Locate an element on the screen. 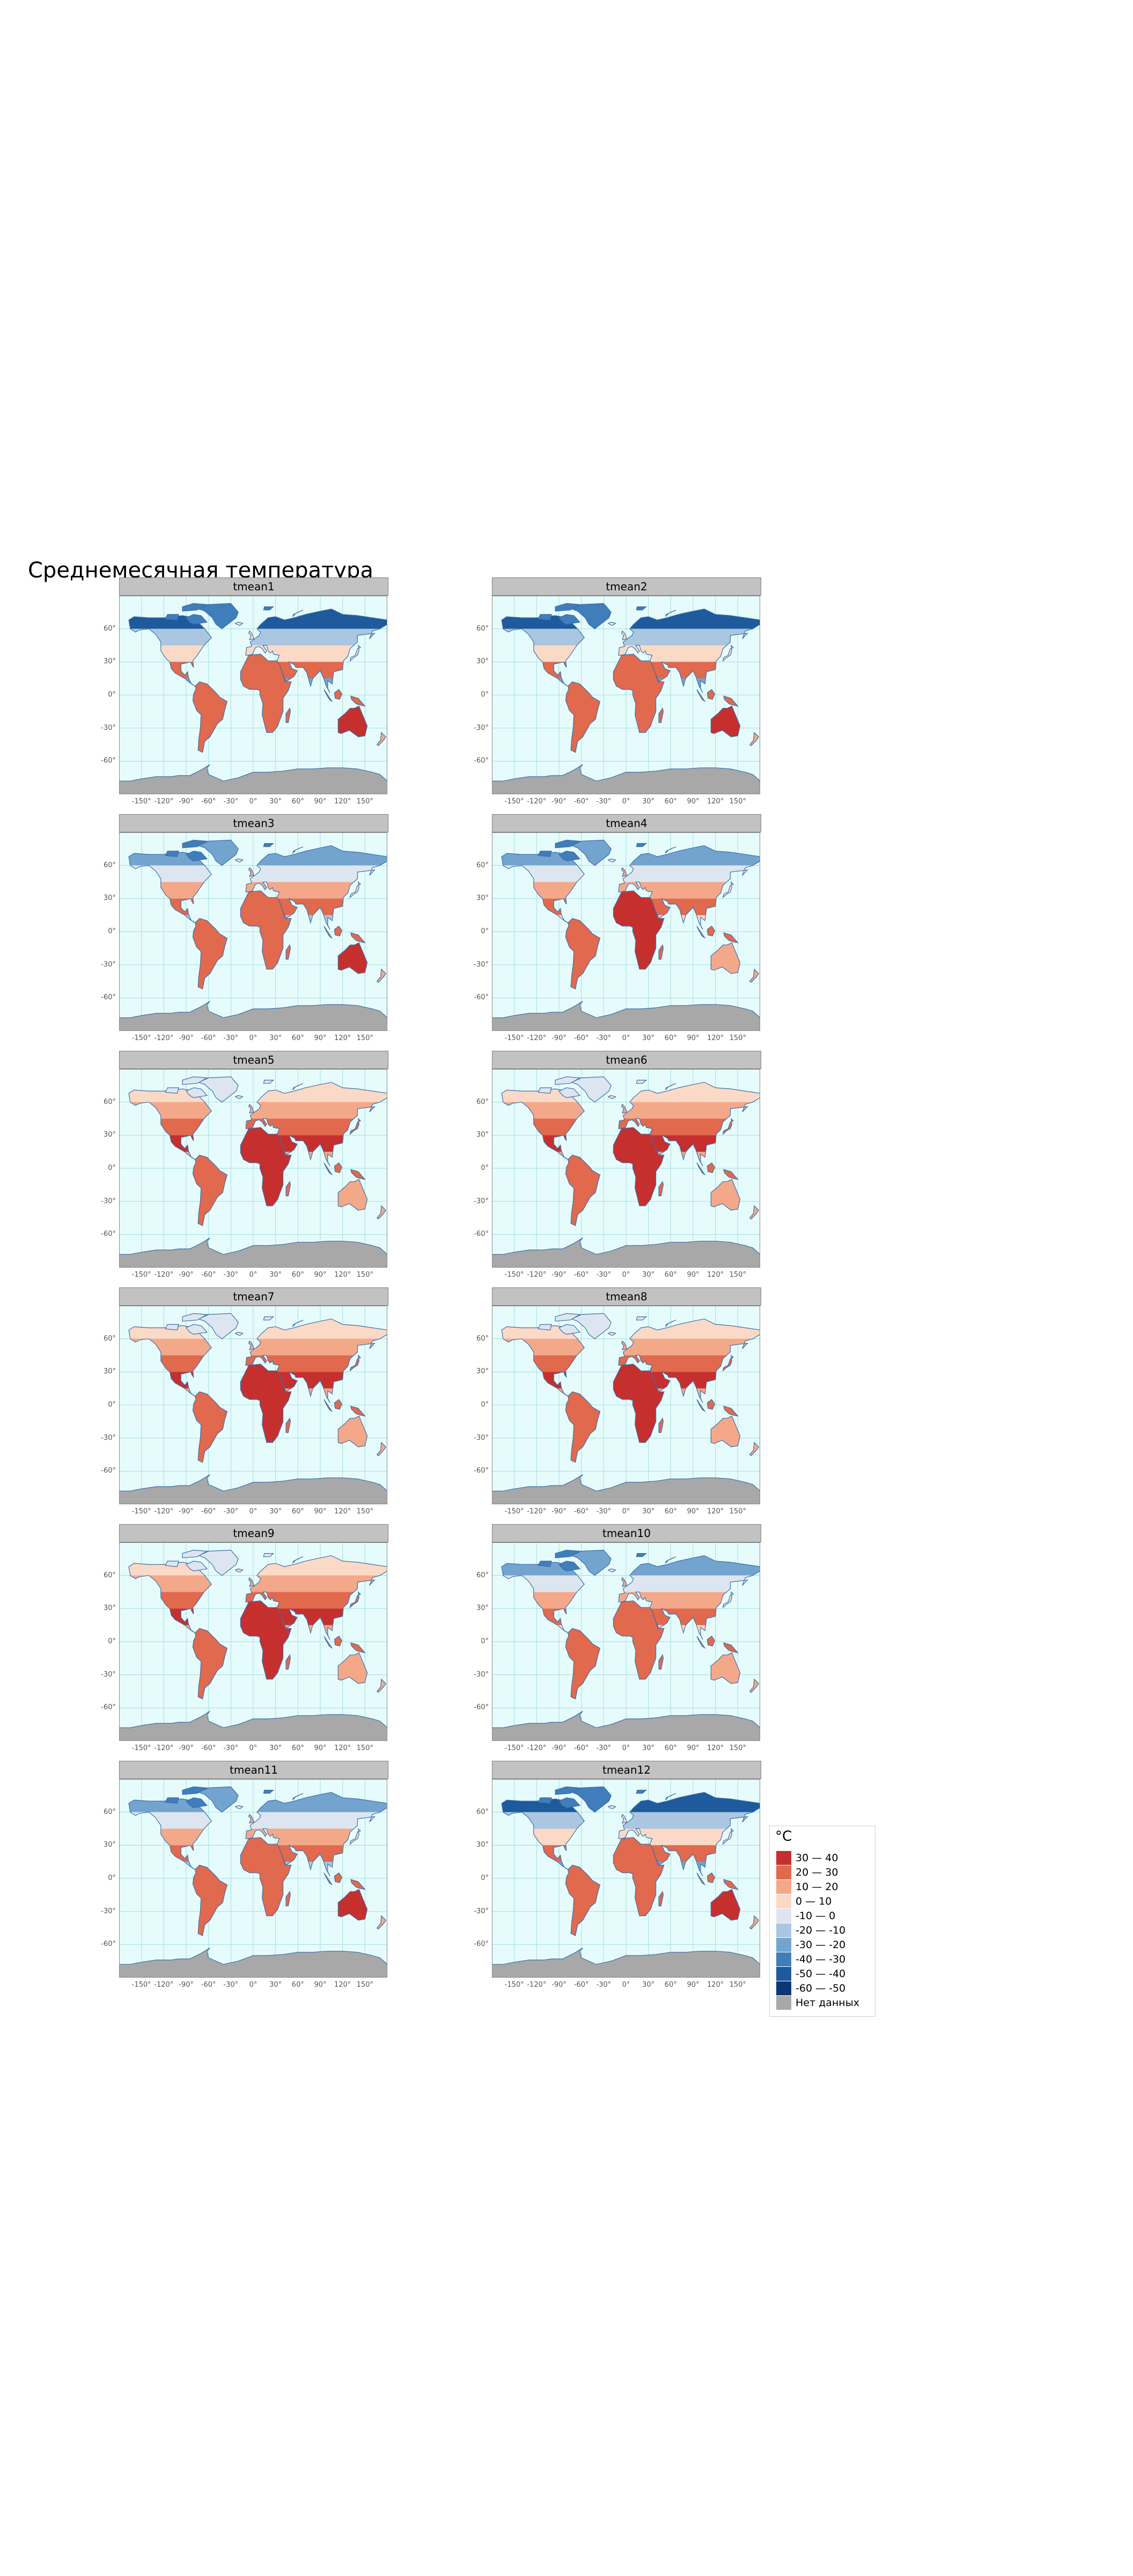  legend-swatch is located at coordinates (783, 1974).